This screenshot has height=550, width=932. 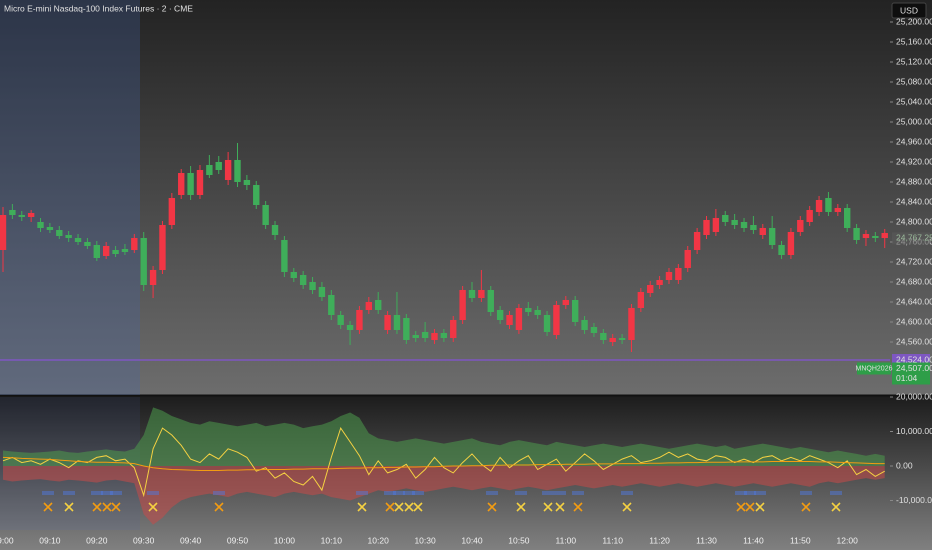 I want to click on last-price-box, so click(x=911, y=238).